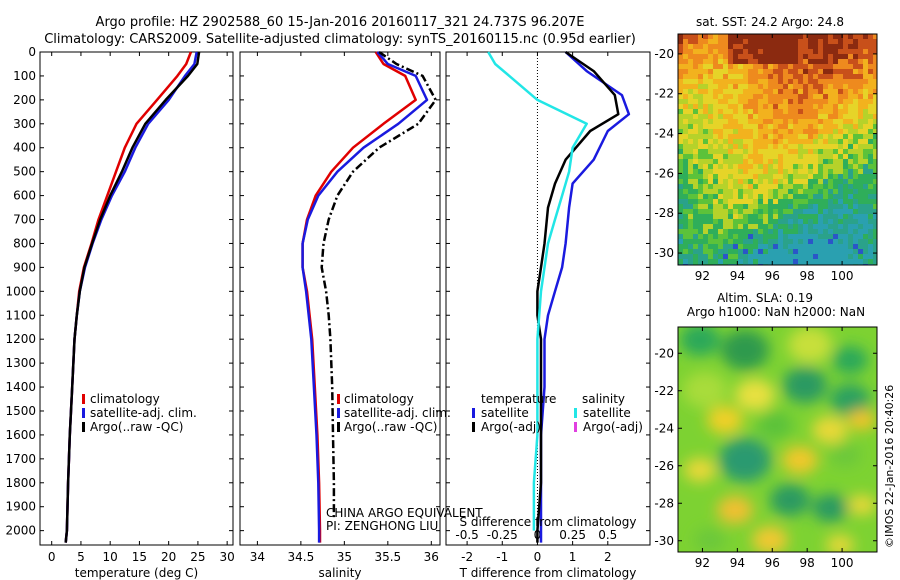 This screenshot has width=900, height=580. What do you see at coordinates (664, 134) in the screenshot?
I see `y-tick-label: -24` at bounding box center [664, 134].